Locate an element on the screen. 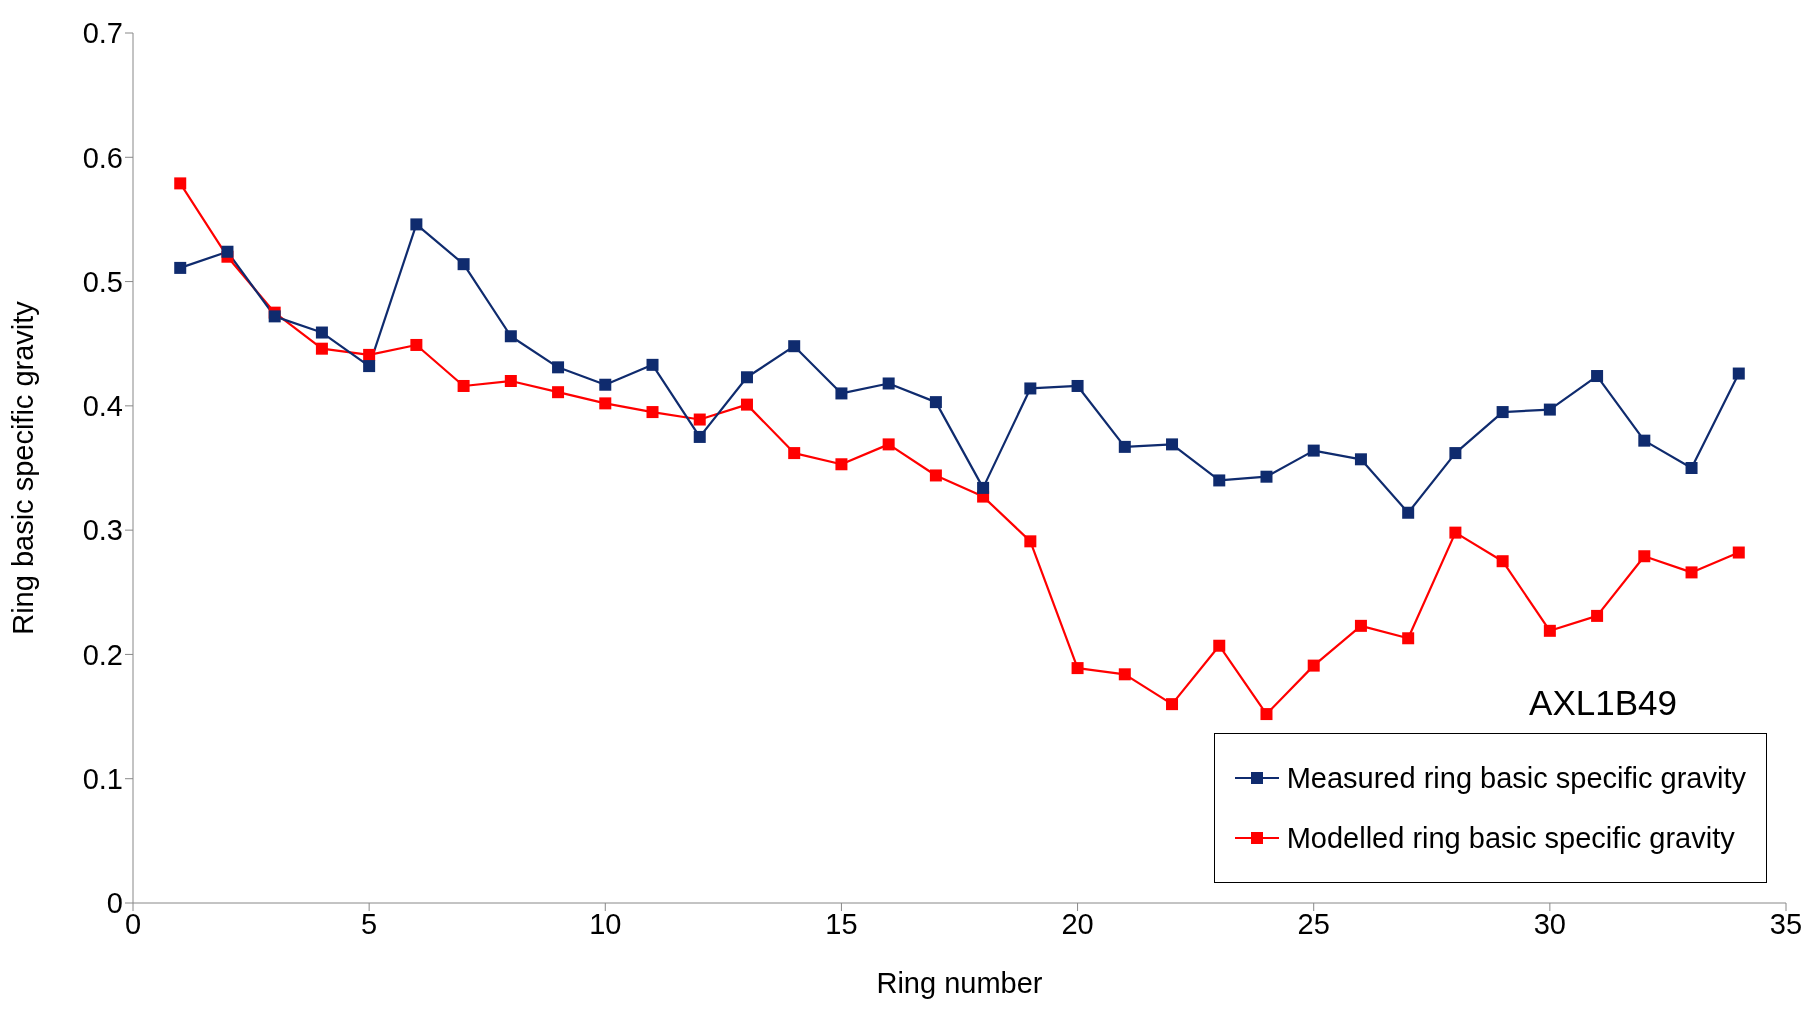 This screenshot has height=1025, width=1810. legend-label: Modelled ring basic specific gravity is located at coordinates (1510, 838).